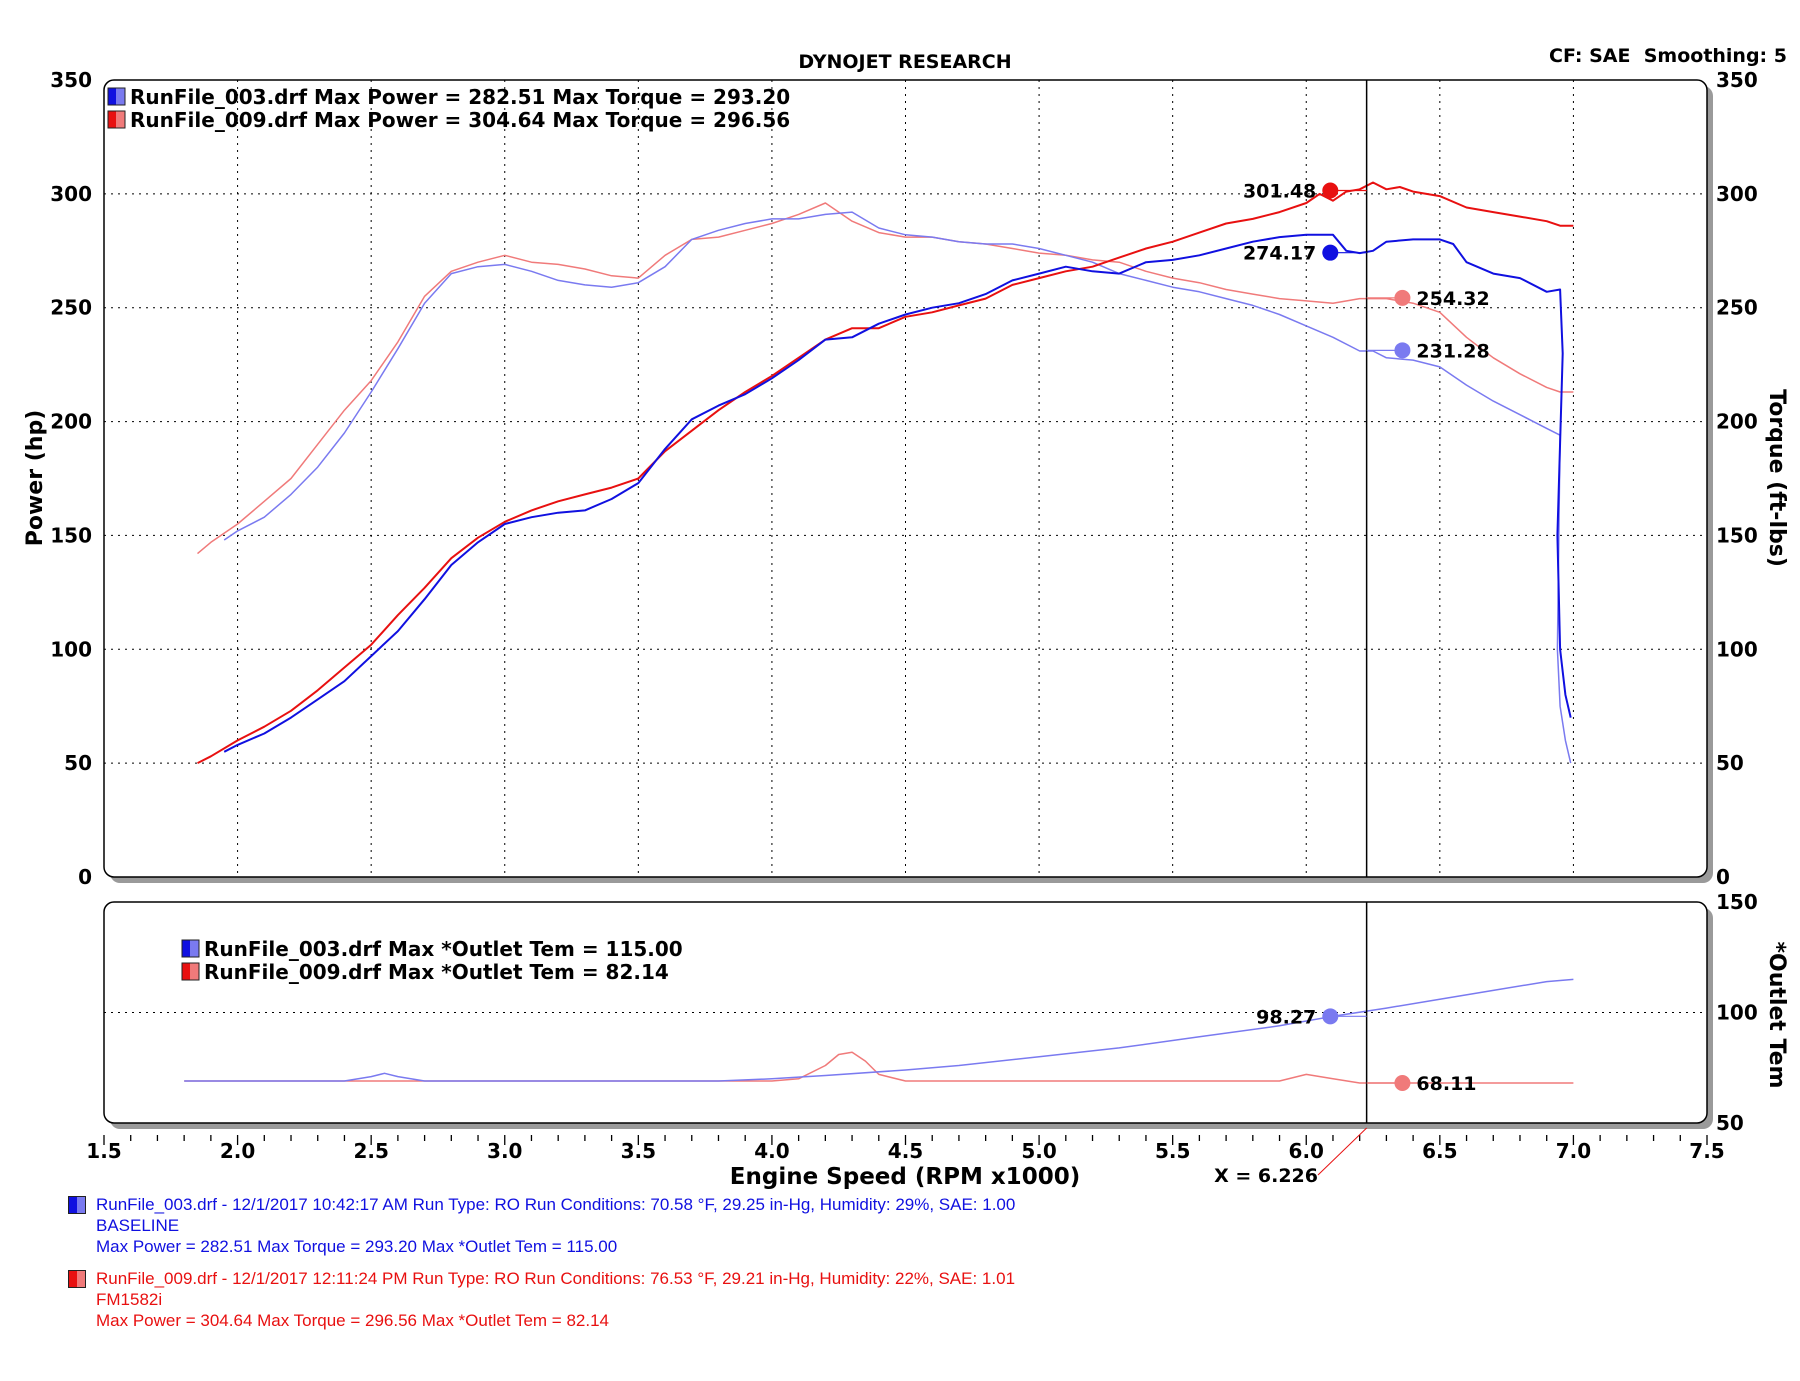  Describe the element at coordinates (77, 1205) in the screenshot. I see `run003-swatch` at that location.